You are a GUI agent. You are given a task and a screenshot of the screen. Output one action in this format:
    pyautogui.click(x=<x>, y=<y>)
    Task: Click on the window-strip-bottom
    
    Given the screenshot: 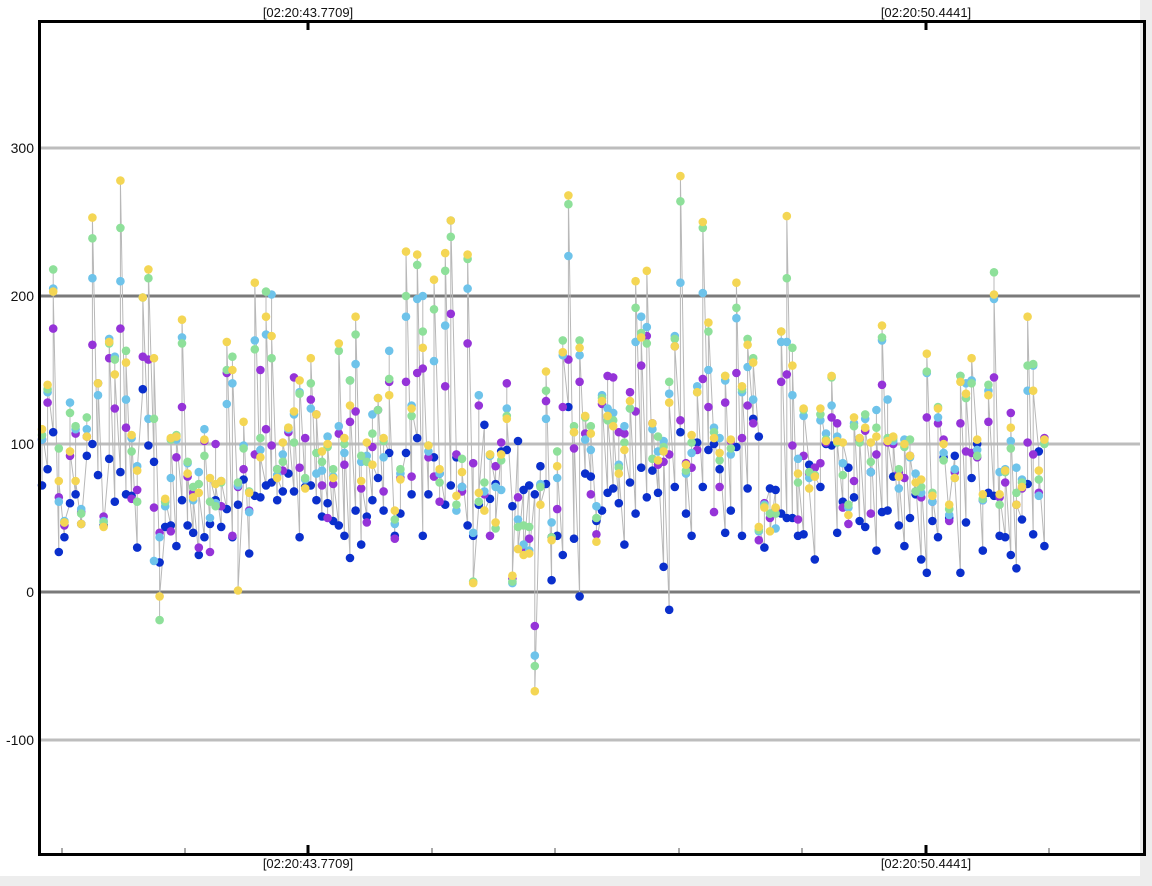 What is the action you would take?
    pyautogui.click(x=576, y=881)
    